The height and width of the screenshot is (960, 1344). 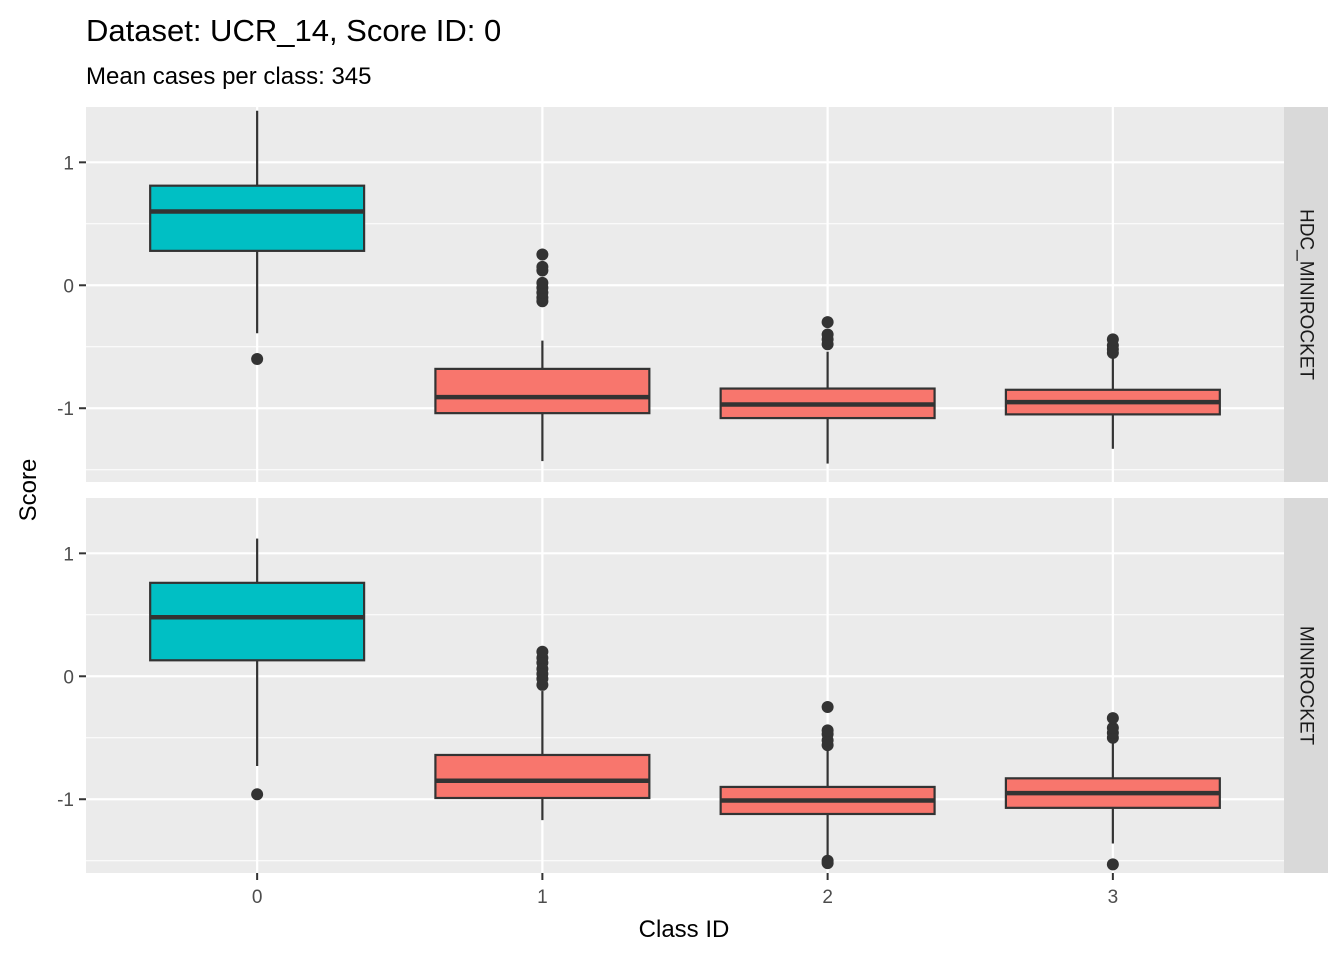 What do you see at coordinates (542, 897) in the screenshot?
I see `x-tick-label: 1` at bounding box center [542, 897].